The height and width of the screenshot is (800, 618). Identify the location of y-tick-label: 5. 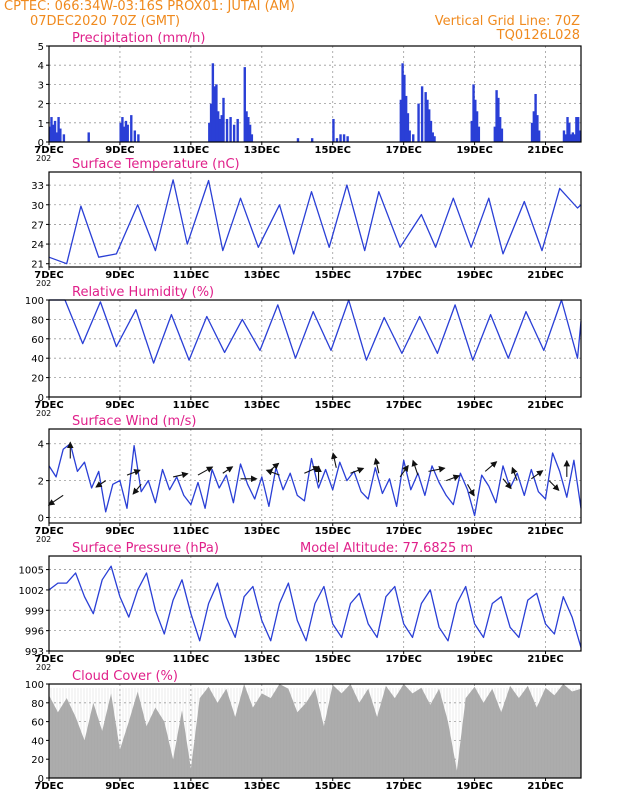
(41, 47).